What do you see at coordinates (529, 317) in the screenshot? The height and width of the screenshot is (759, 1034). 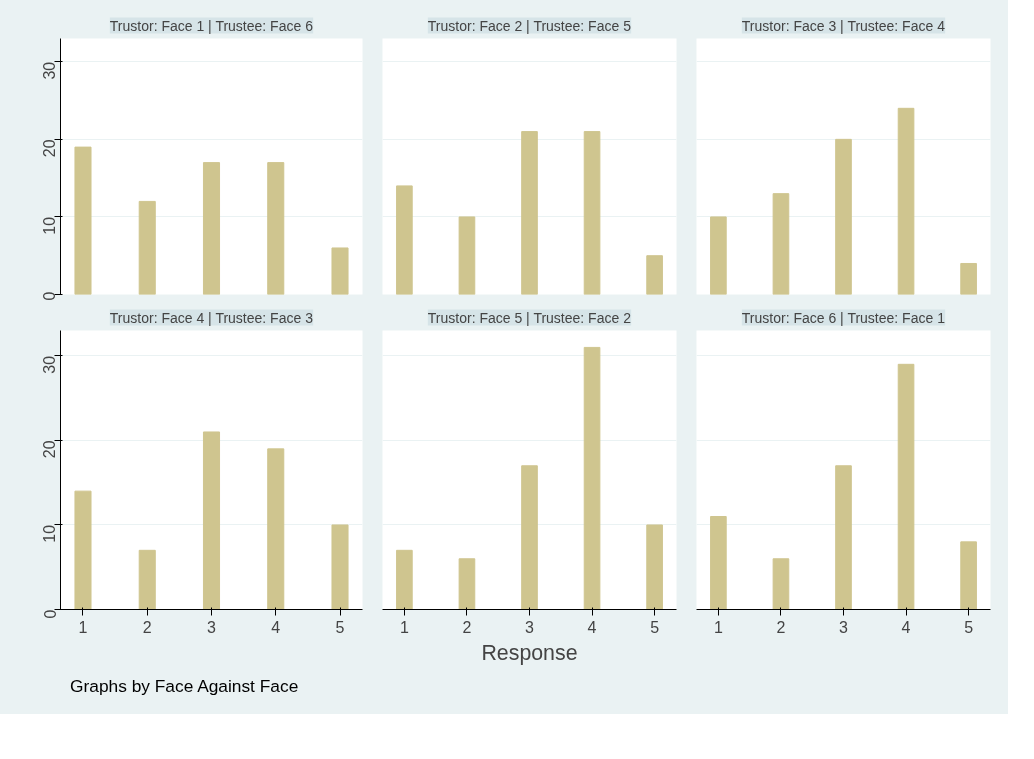 I see `chart-title: Trustor: Face 5 | Trustee: Face 2` at bounding box center [529, 317].